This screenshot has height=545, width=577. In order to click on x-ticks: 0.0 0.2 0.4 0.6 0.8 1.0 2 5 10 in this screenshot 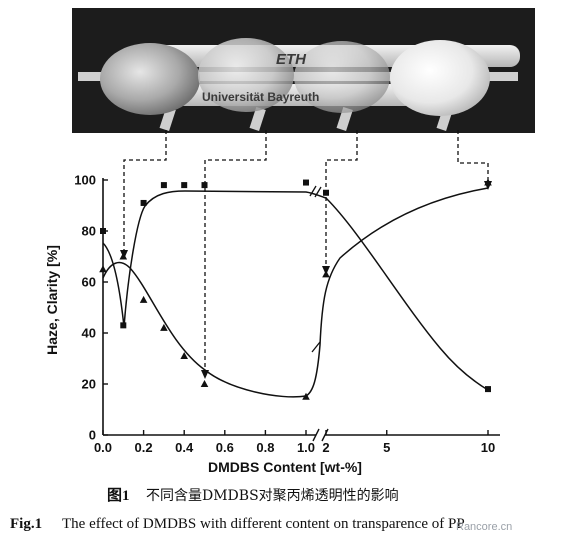, I will do `click(294, 442)`.